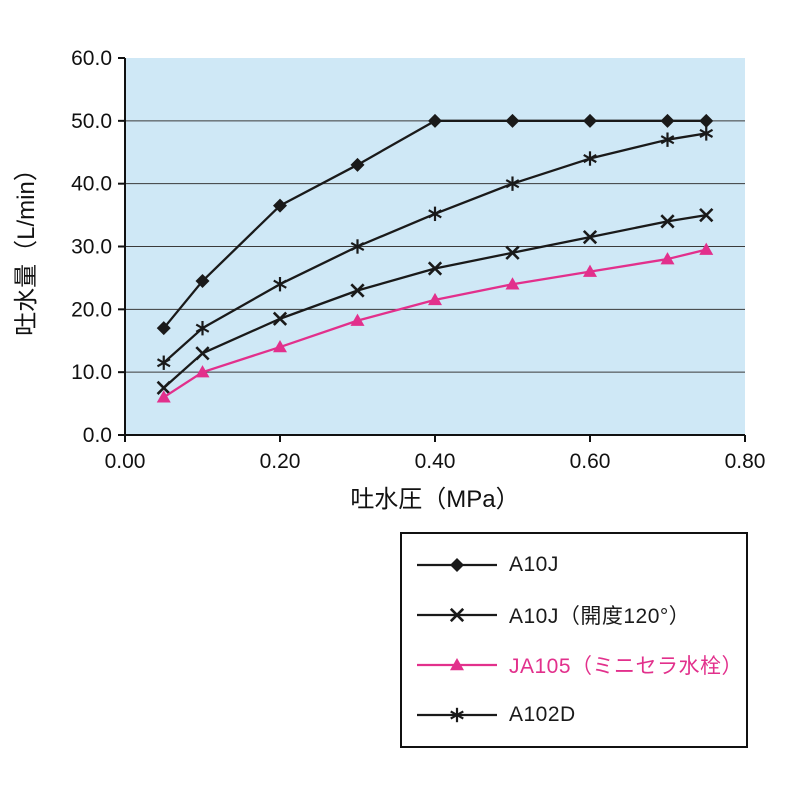  I want to click on legend-marker-x-icon, so click(457, 615).